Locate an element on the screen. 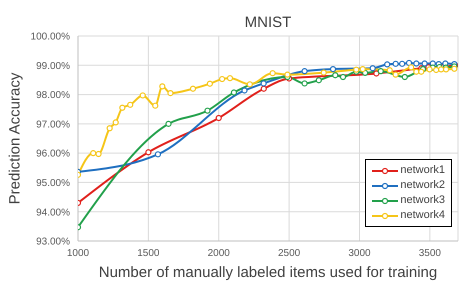  x-tick-label: 3500 is located at coordinates (430, 254).